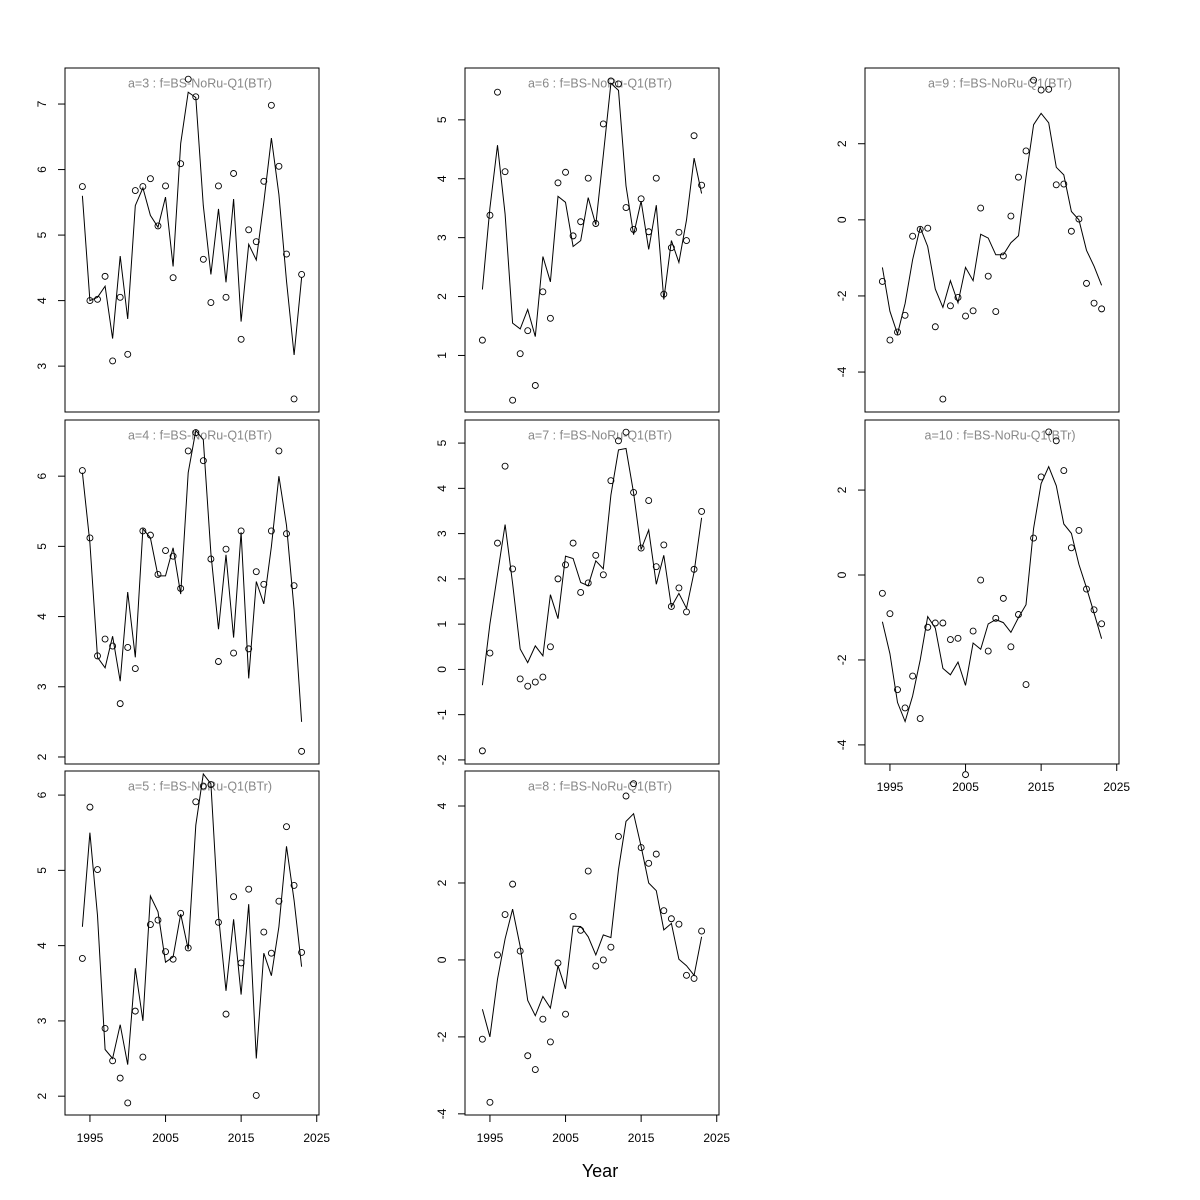 The height and width of the screenshot is (1200, 1200). What do you see at coordinates (600, 83) in the screenshot?
I see `panel-title: a=6 : f=BS-NoRu-Q1(BTr)` at bounding box center [600, 83].